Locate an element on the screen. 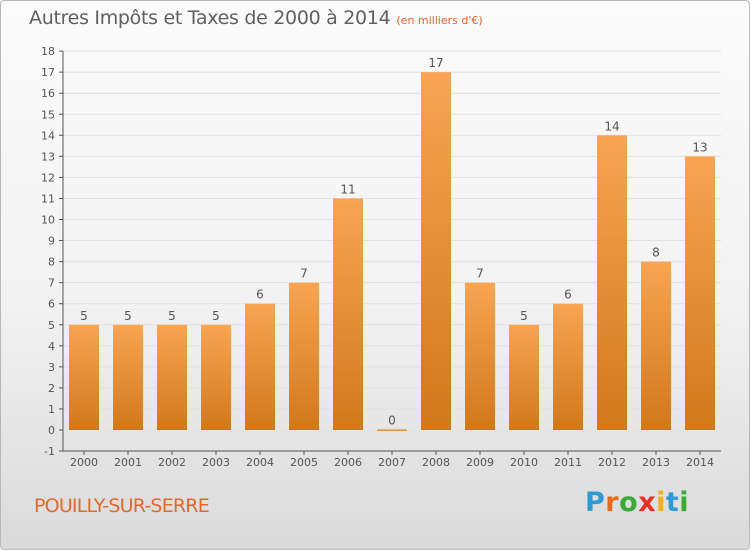 The image size is (750, 550). data-label-2007: 0 is located at coordinates (392, 420).